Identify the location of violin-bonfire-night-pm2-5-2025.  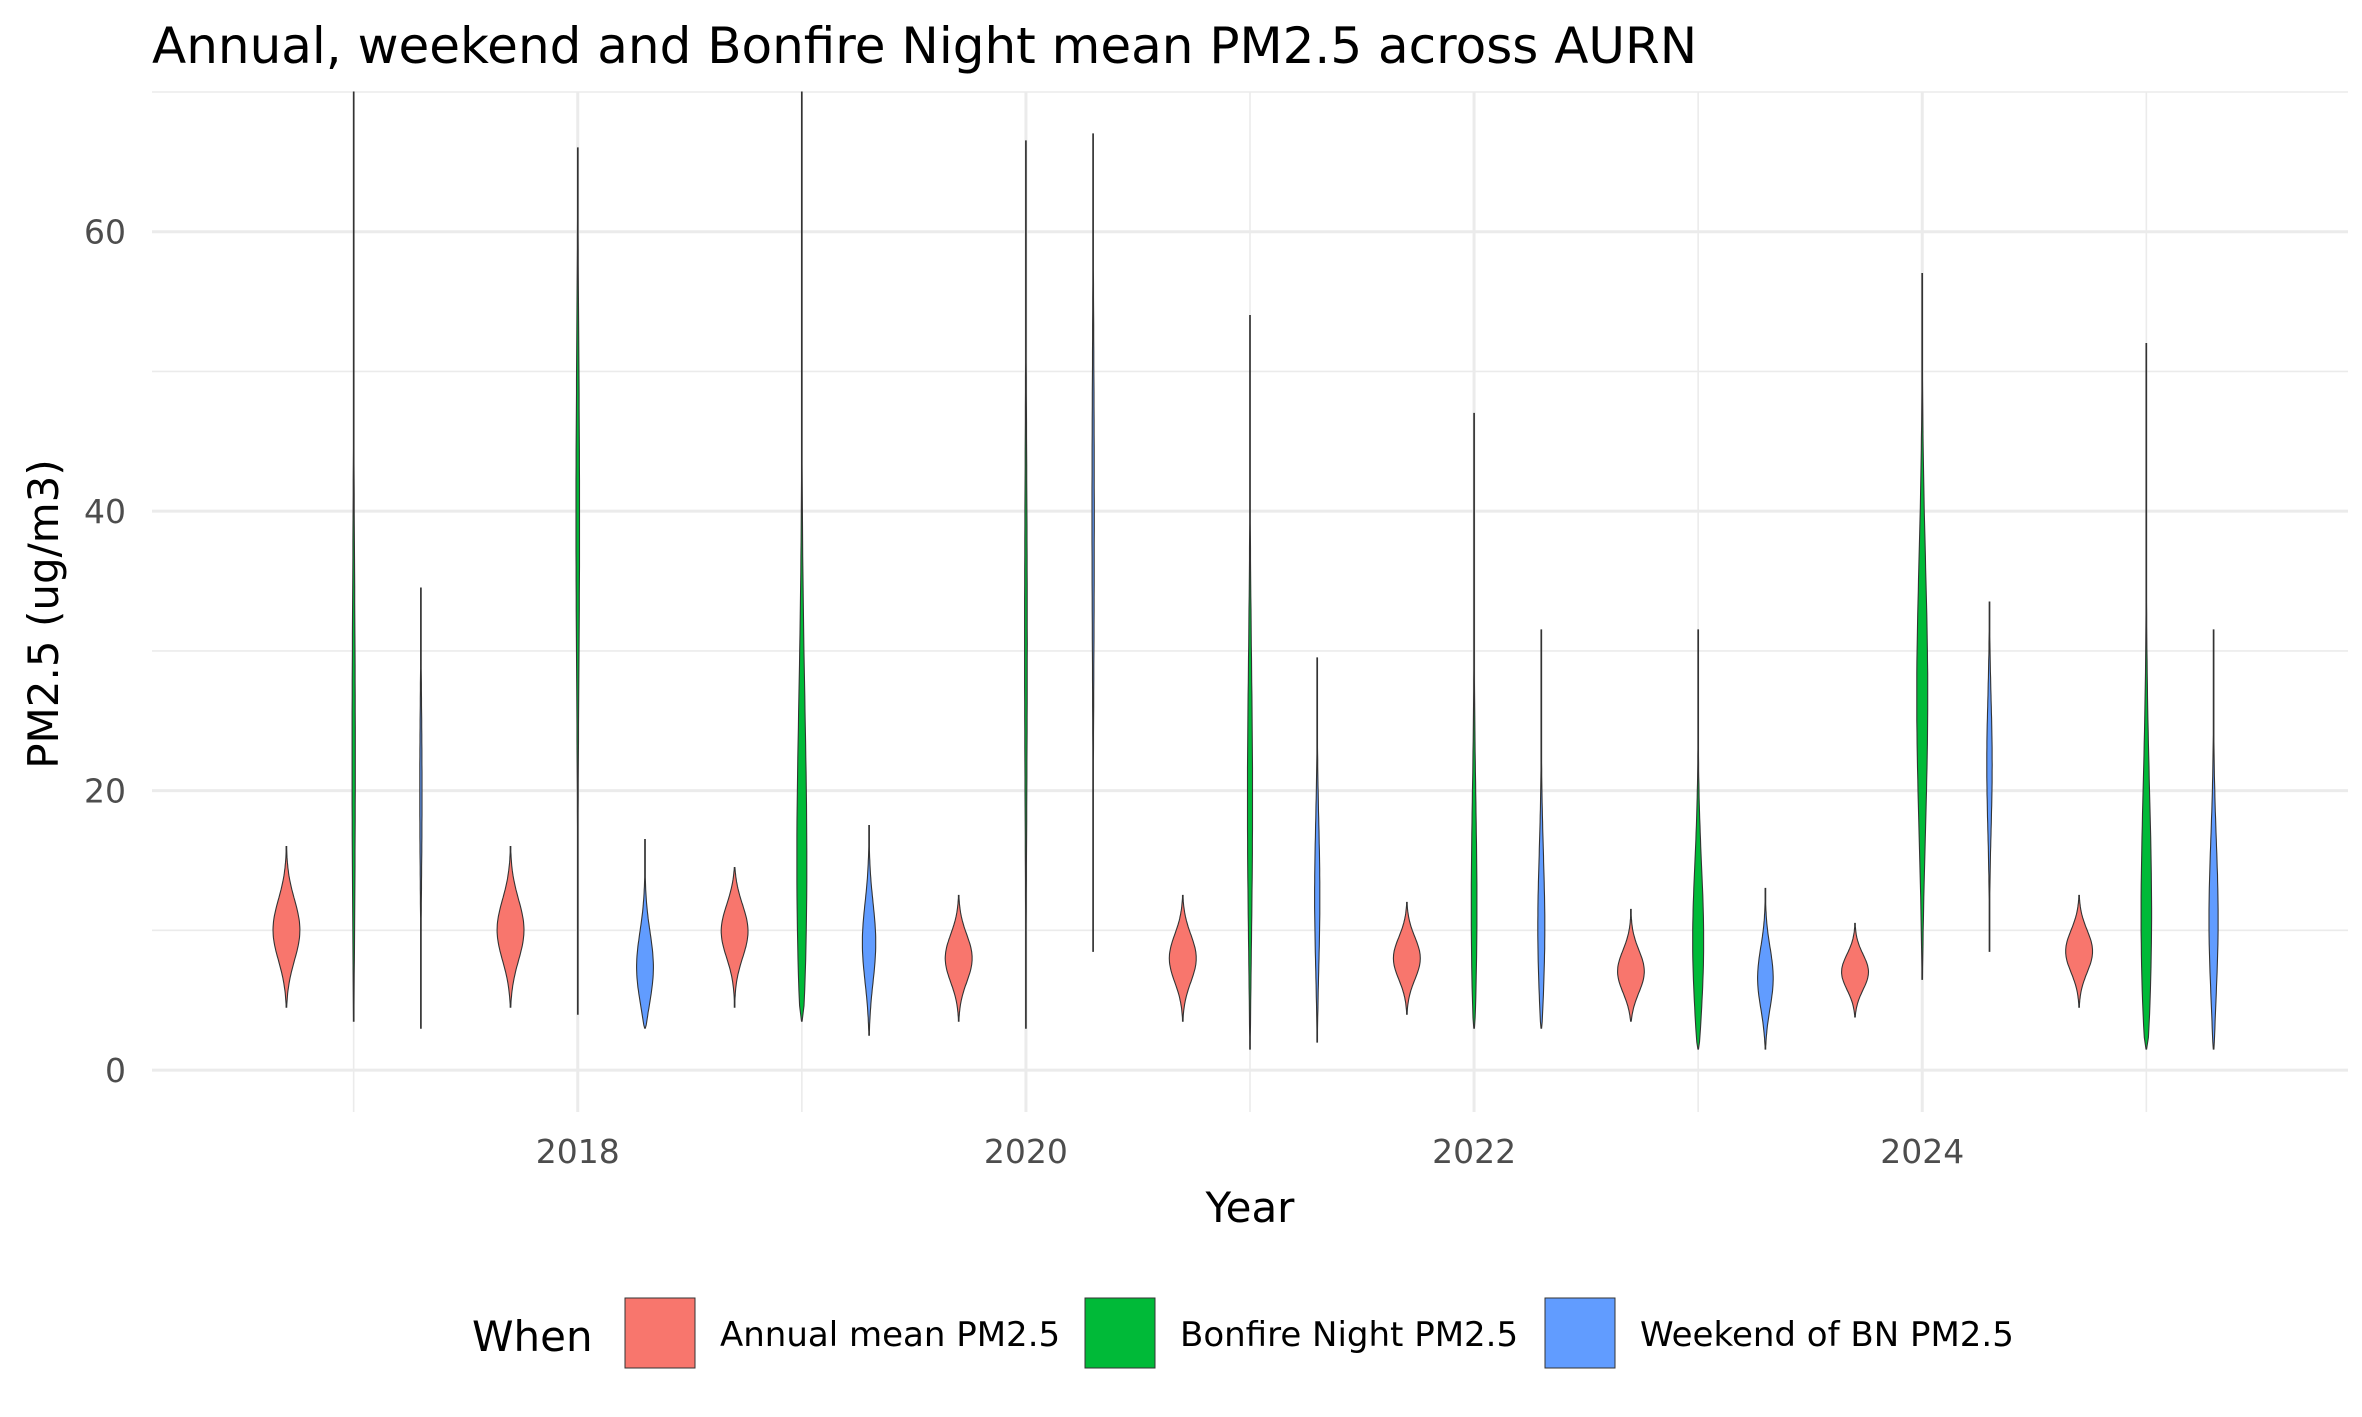
(2146, 696).